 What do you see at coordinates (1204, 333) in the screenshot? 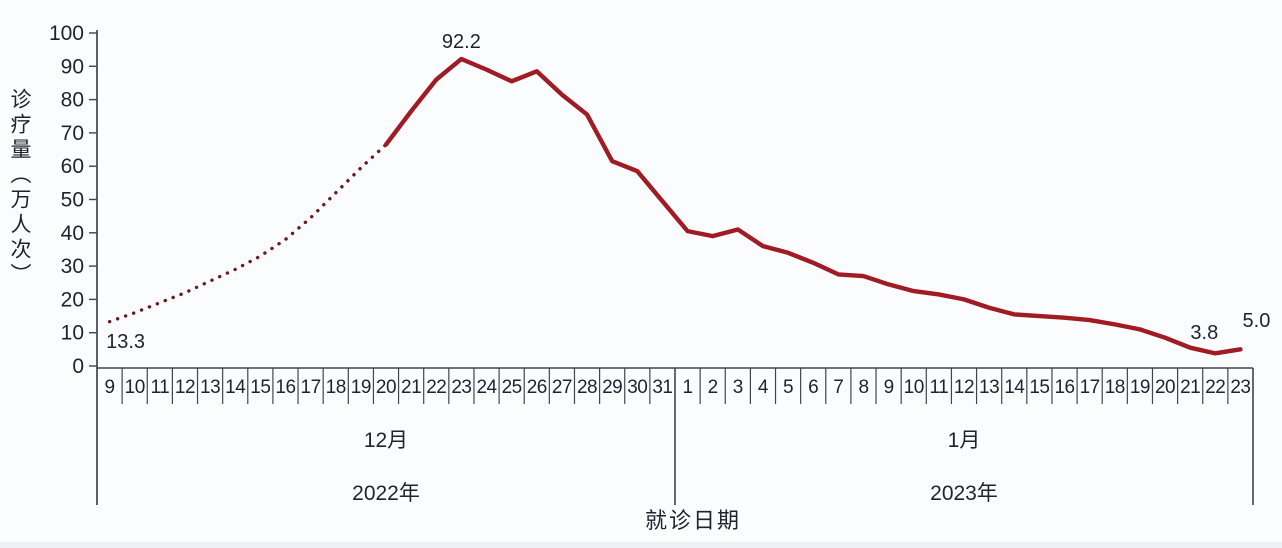
I see `data-label-min: 3.8` at bounding box center [1204, 333].